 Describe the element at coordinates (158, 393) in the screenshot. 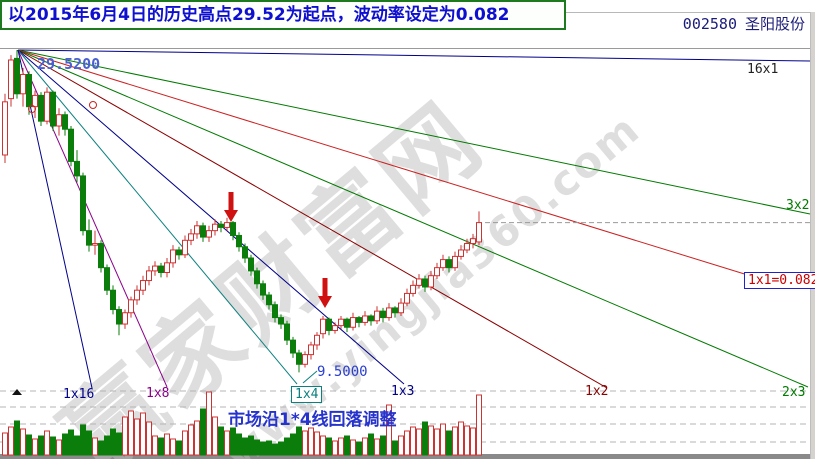

I see `gann-label-1x8: 1x8` at that location.